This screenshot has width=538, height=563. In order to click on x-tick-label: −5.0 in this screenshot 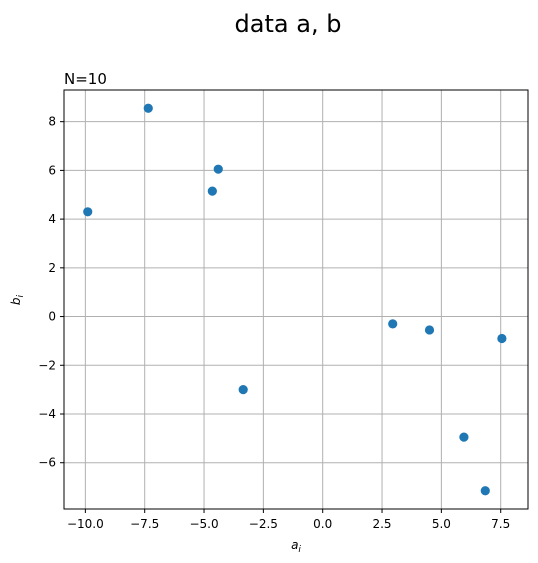, I will do `click(203, 524)`.